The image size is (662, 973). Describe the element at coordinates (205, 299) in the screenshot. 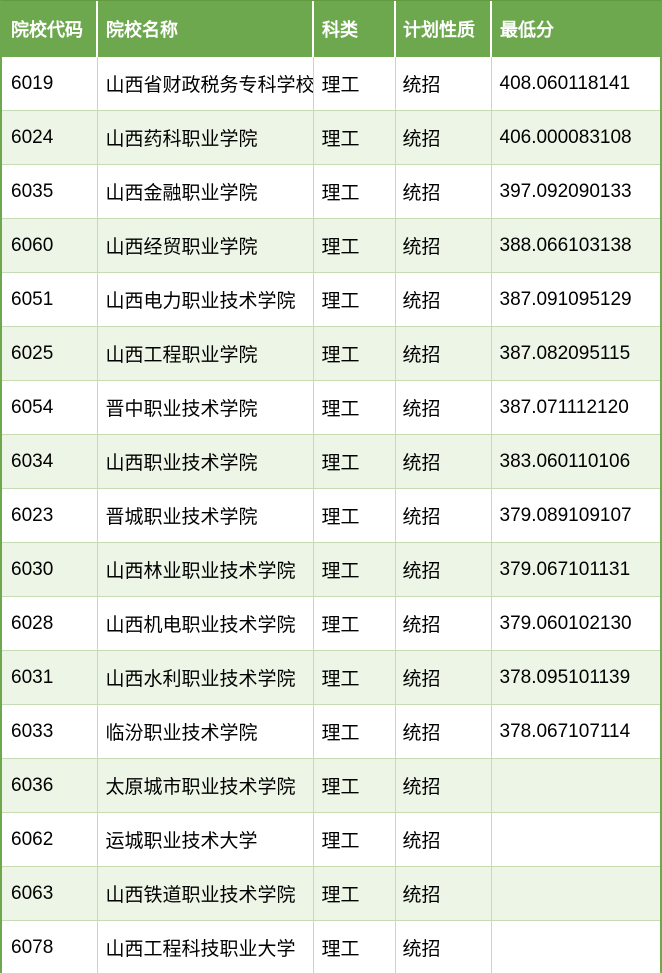

I see `cell-name: 山西电力职业技术学院` at that location.